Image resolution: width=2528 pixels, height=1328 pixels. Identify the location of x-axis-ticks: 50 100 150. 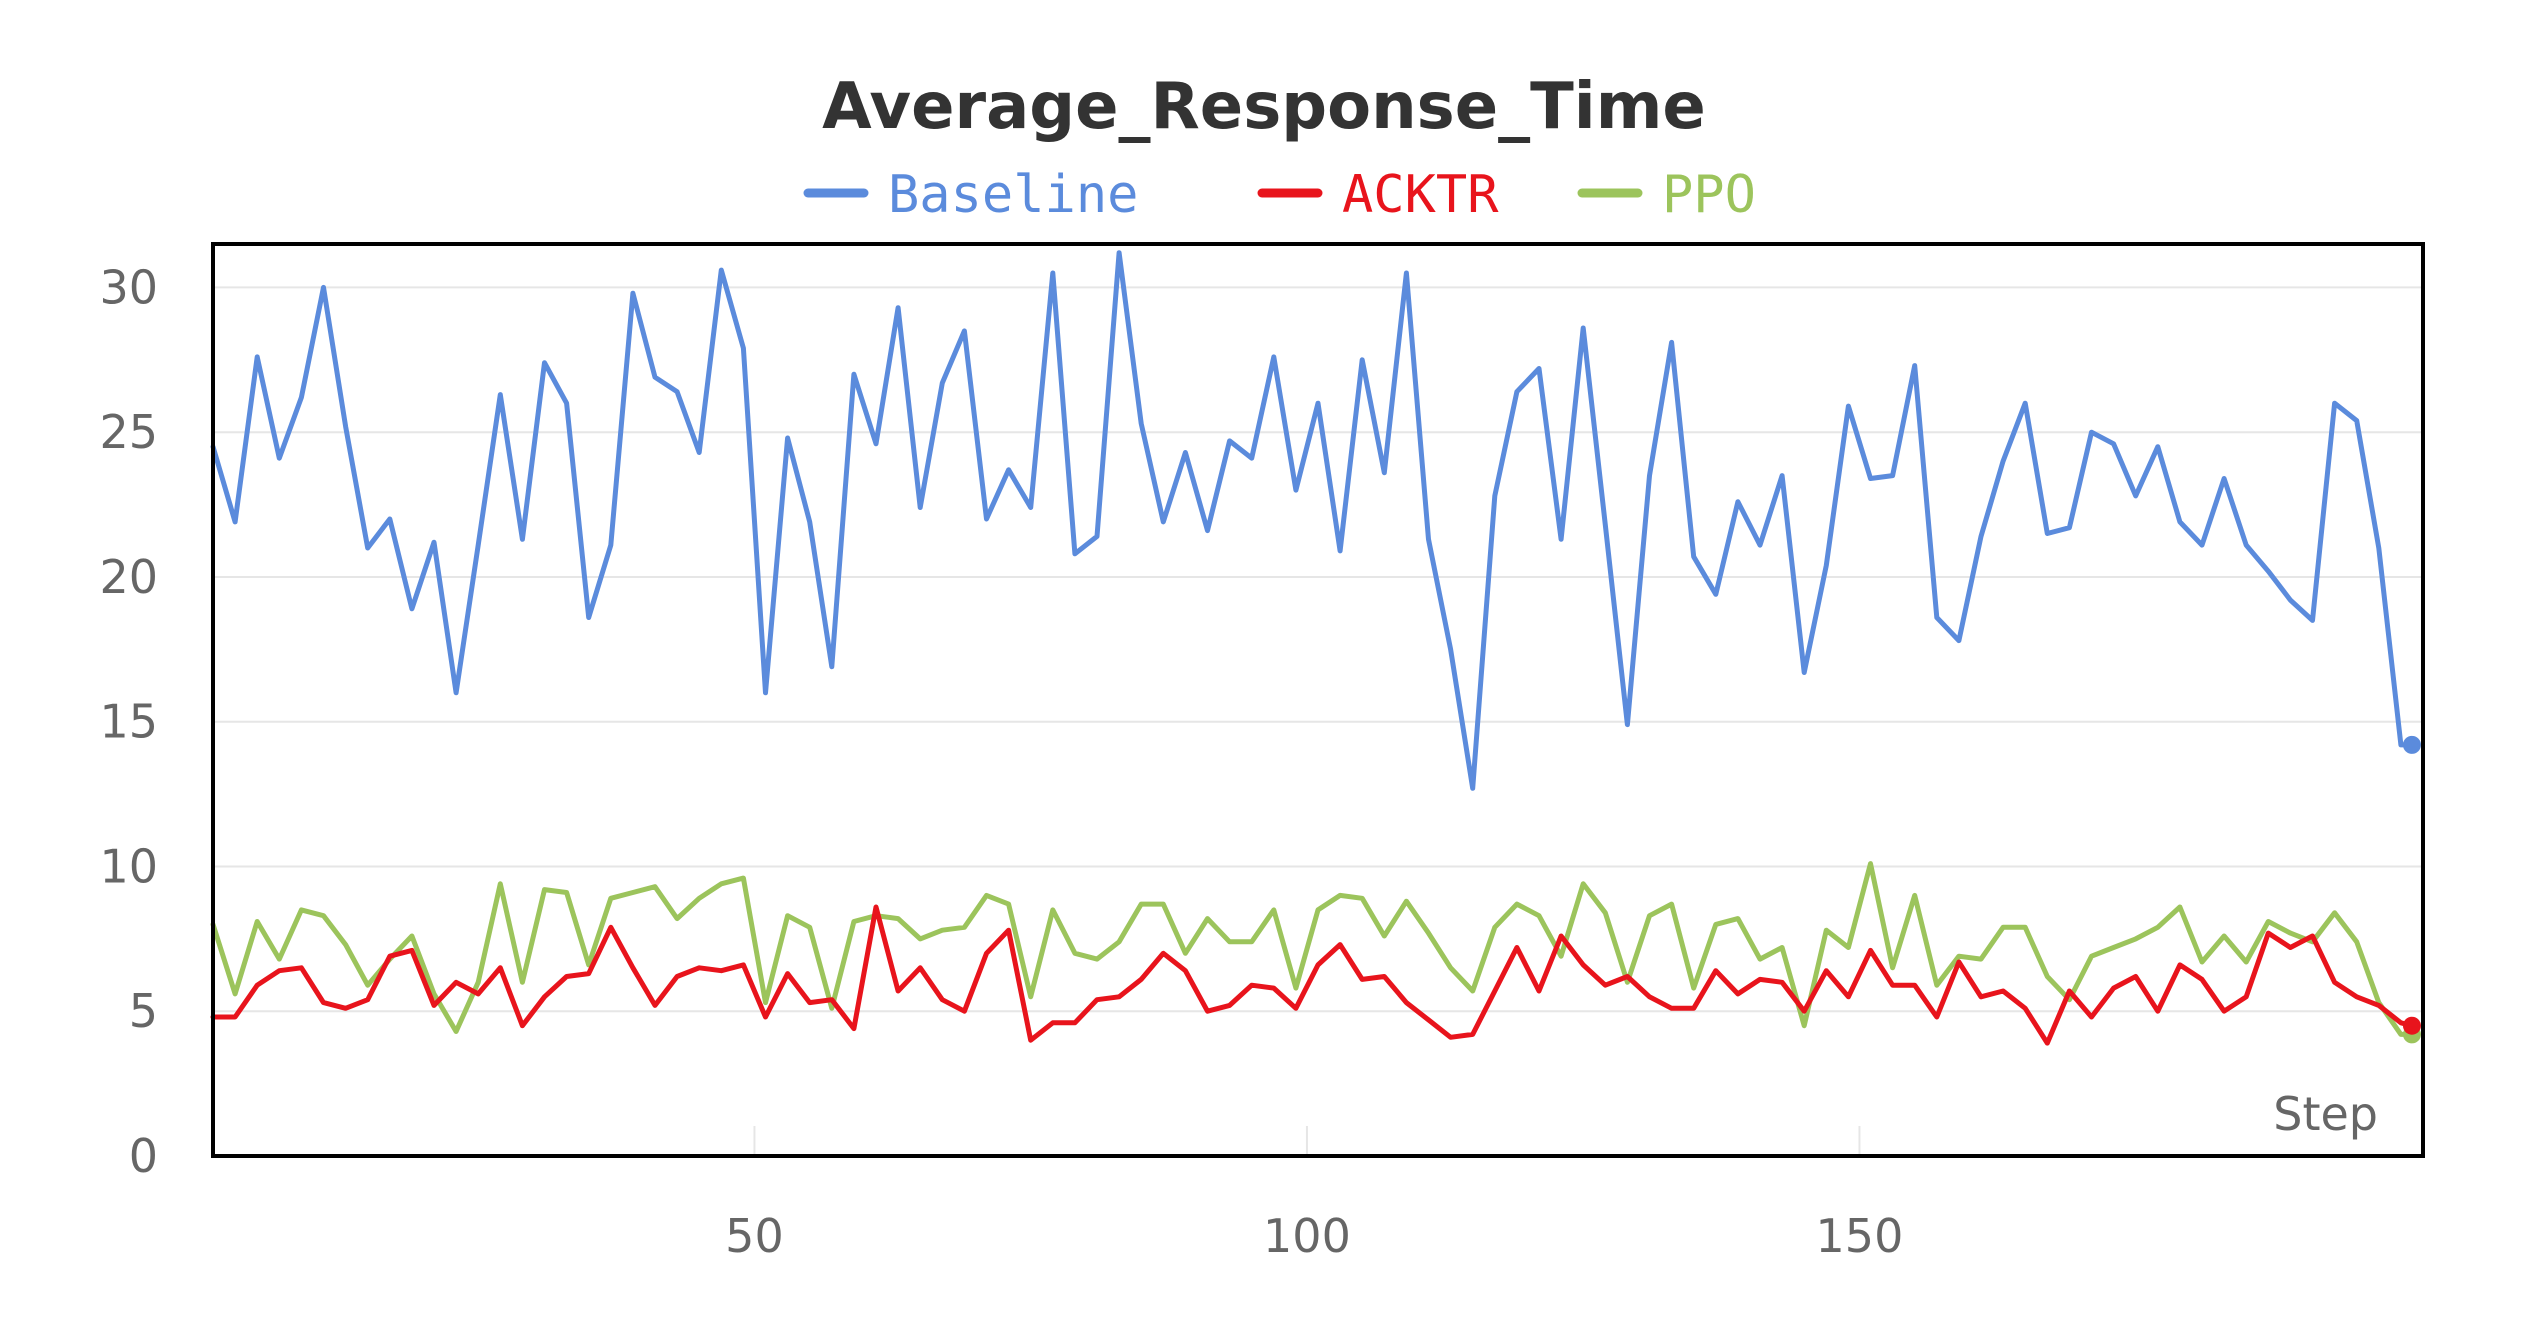
(1314, 1236).